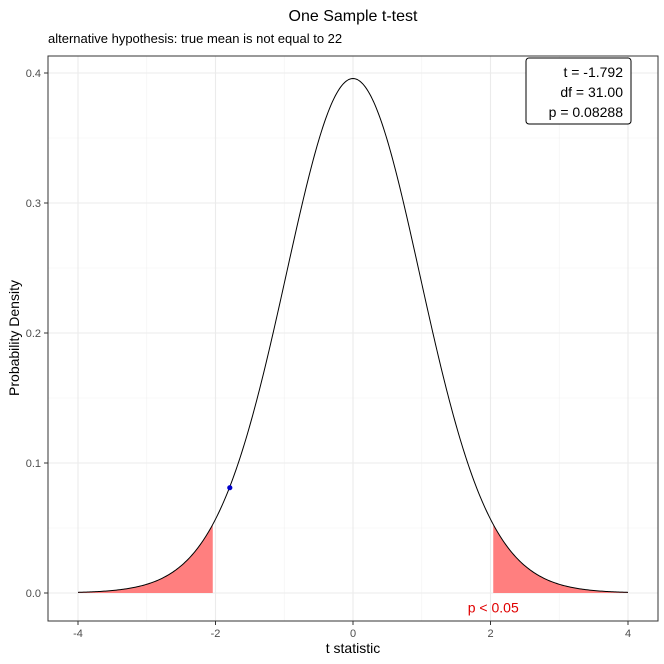 Image resolution: width=664 pixels, height=664 pixels. What do you see at coordinates (33, 334) in the screenshot?
I see `y-tick-label: 0.2` at bounding box center [33, 334].